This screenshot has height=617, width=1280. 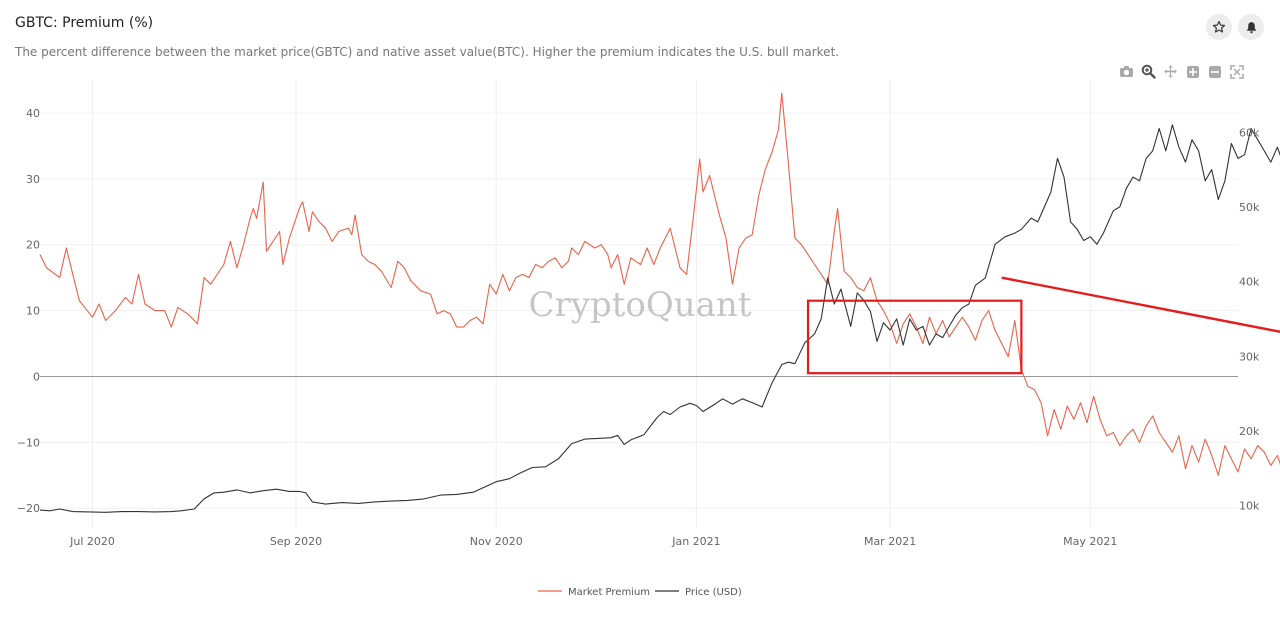 I want to click on y-right-tick-label: 10k, so click(x=1249, y=506).